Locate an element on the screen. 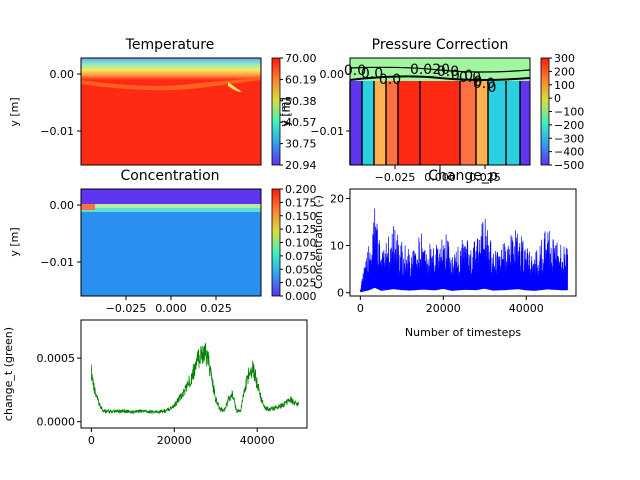  change-t-panel: 0 20000 40000 0.0000 0.0005 change_t (green) is located at coordinates (155, 383).